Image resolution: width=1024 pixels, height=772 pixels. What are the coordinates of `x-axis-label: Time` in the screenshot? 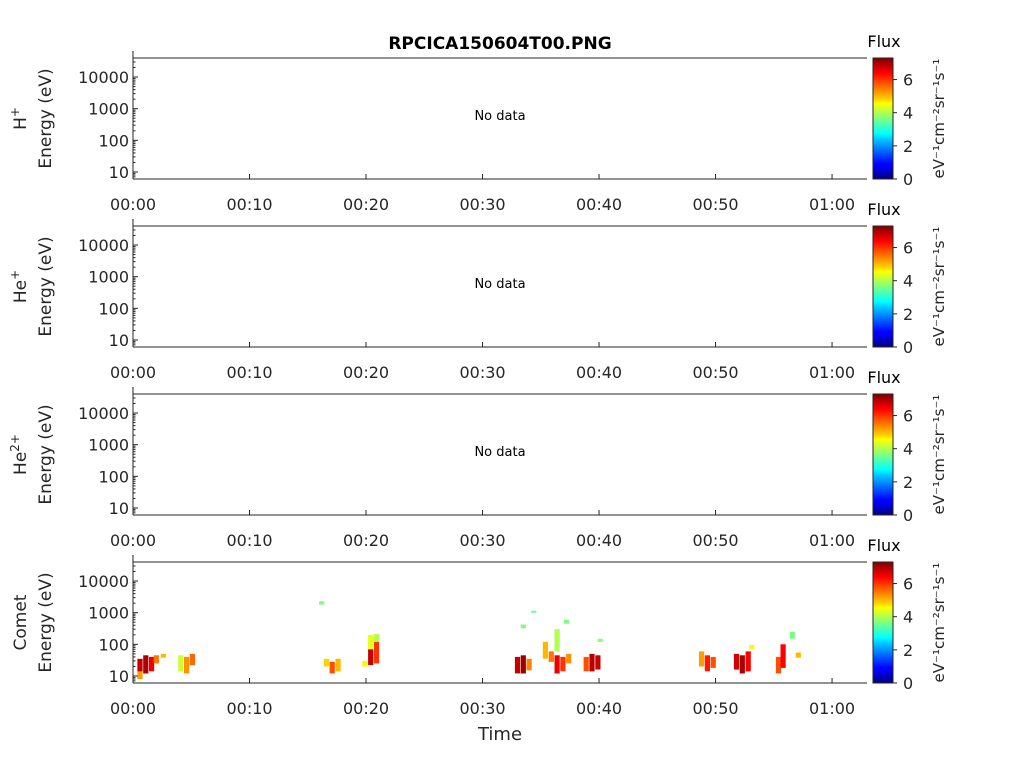 It's located at (499, 734).